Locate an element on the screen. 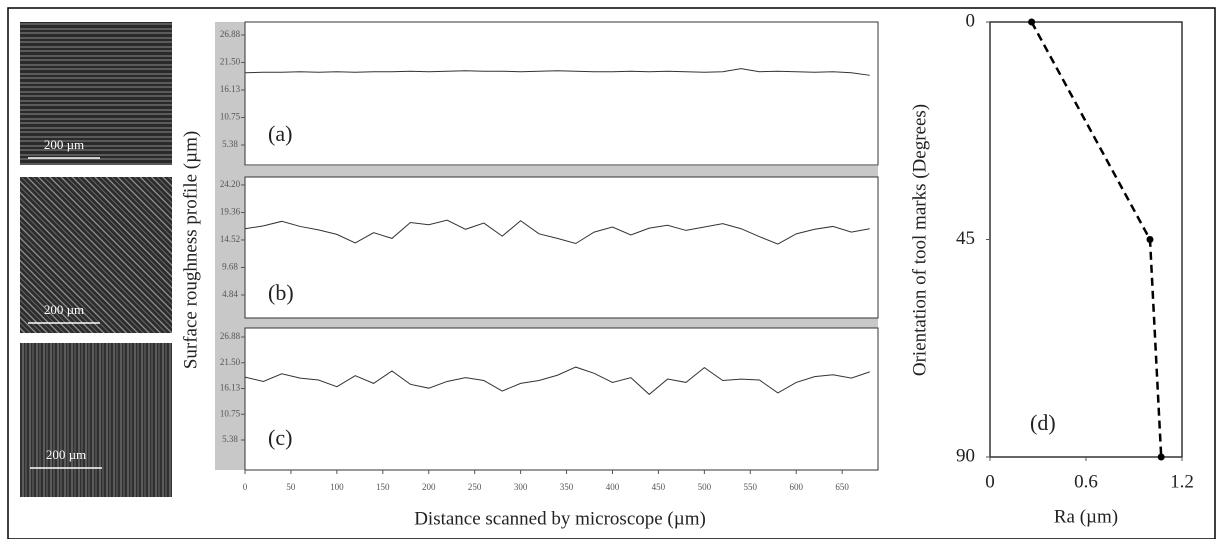  x-tick-label: 450 is located at coordinates (659, 487).